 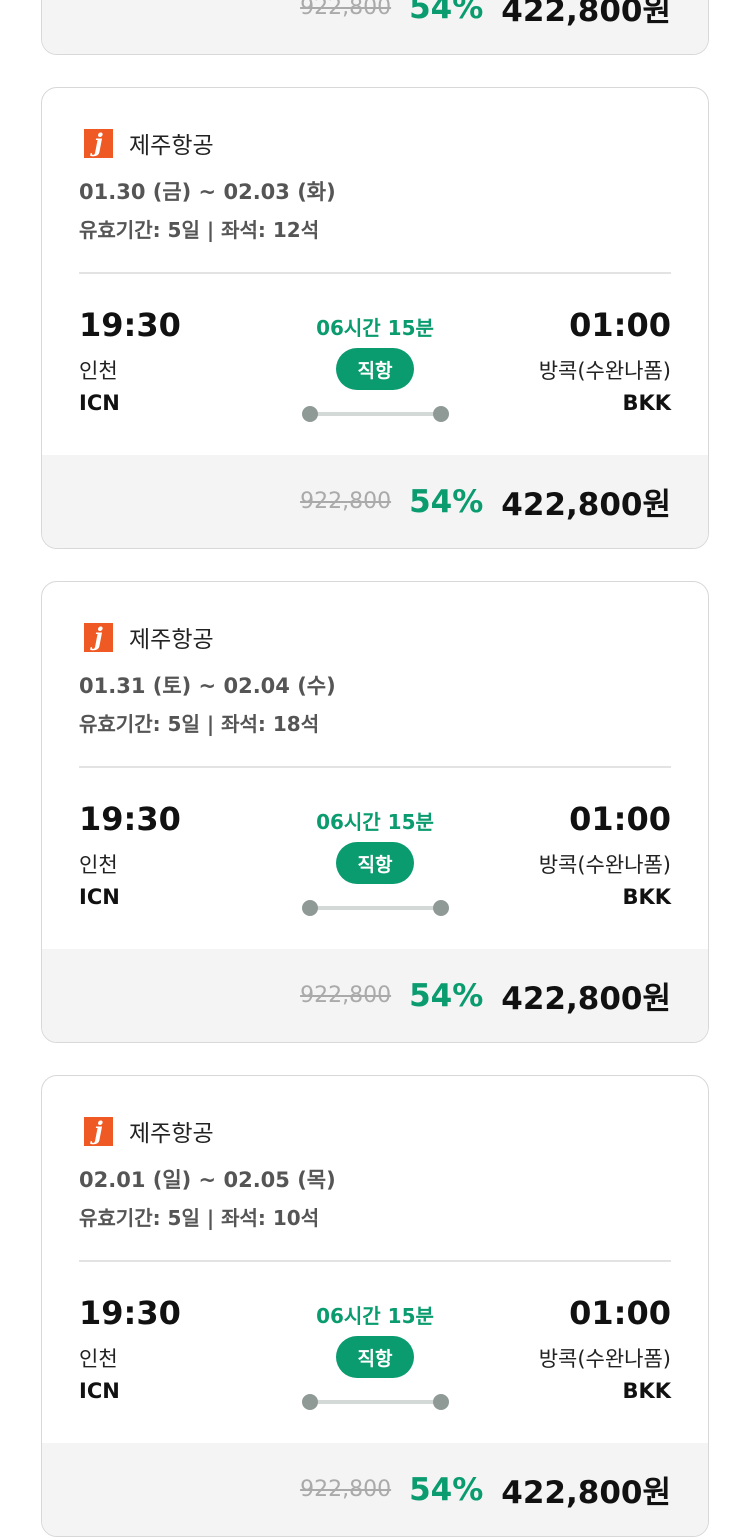 I want to click on validity-seats: 유효기간: 5일 | 좌석: 12석, so click(x=199, y=230).